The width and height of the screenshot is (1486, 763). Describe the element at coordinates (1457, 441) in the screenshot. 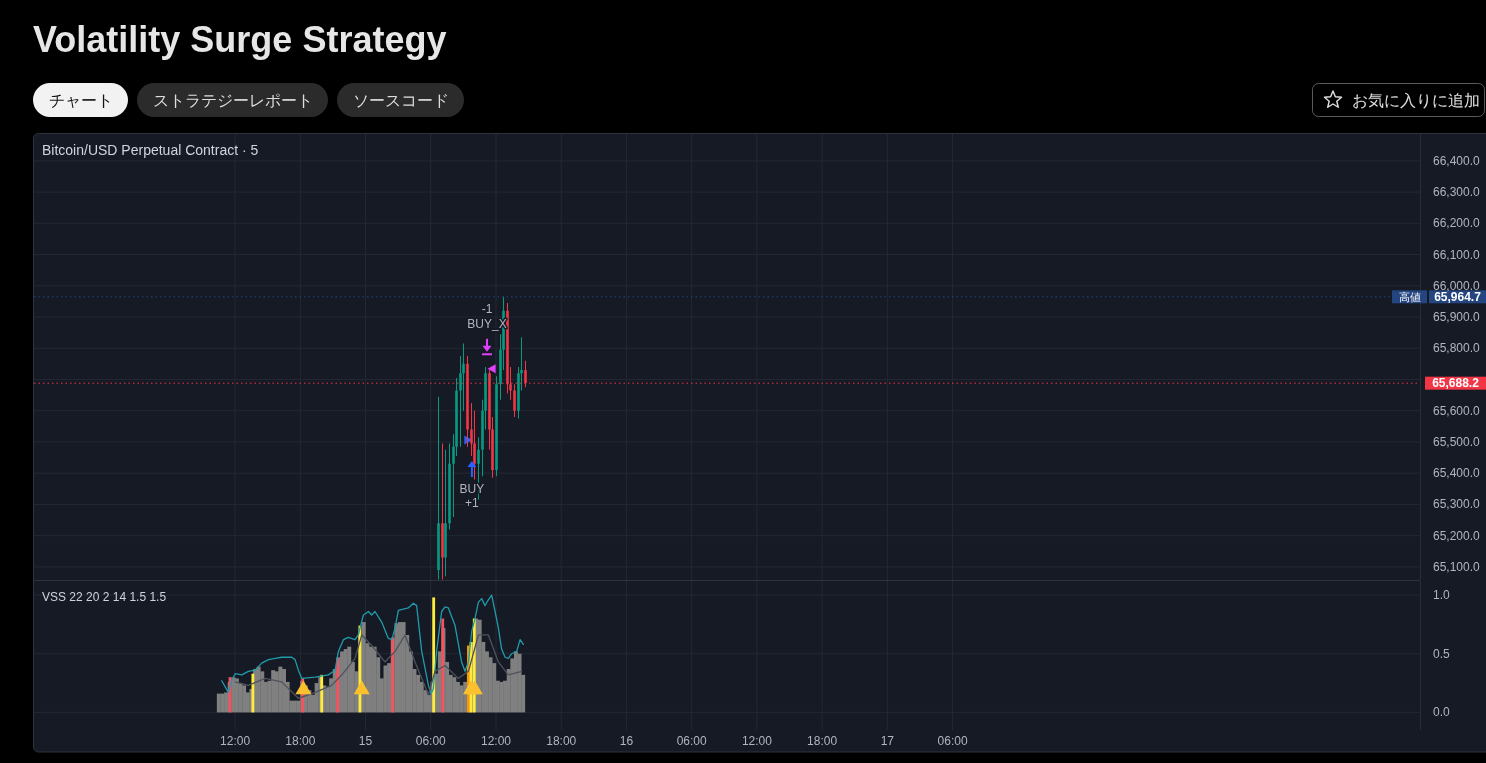

I see `y-tick-label: 65,500.0` at that location.